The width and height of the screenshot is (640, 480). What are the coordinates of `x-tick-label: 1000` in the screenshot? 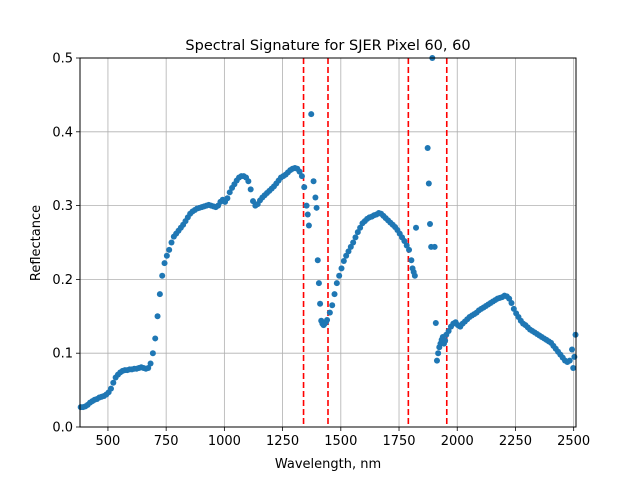 It's located at (224, 441).